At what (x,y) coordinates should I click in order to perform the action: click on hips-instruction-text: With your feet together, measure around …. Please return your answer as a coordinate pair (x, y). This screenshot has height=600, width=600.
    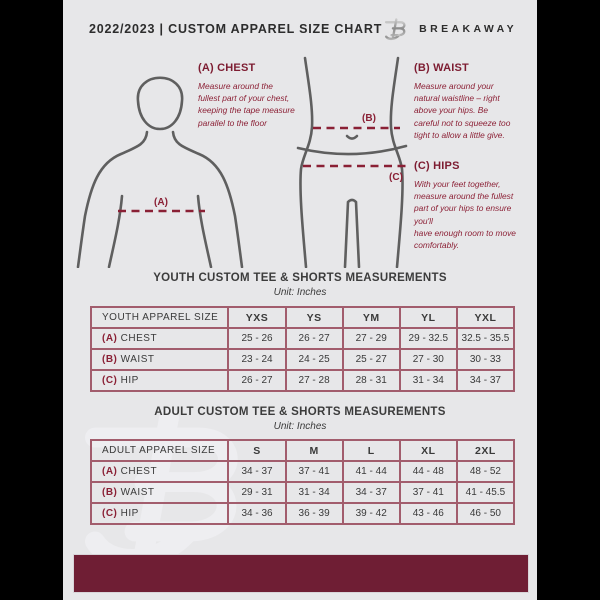
    Looking at the image, I should click on (465, 214).